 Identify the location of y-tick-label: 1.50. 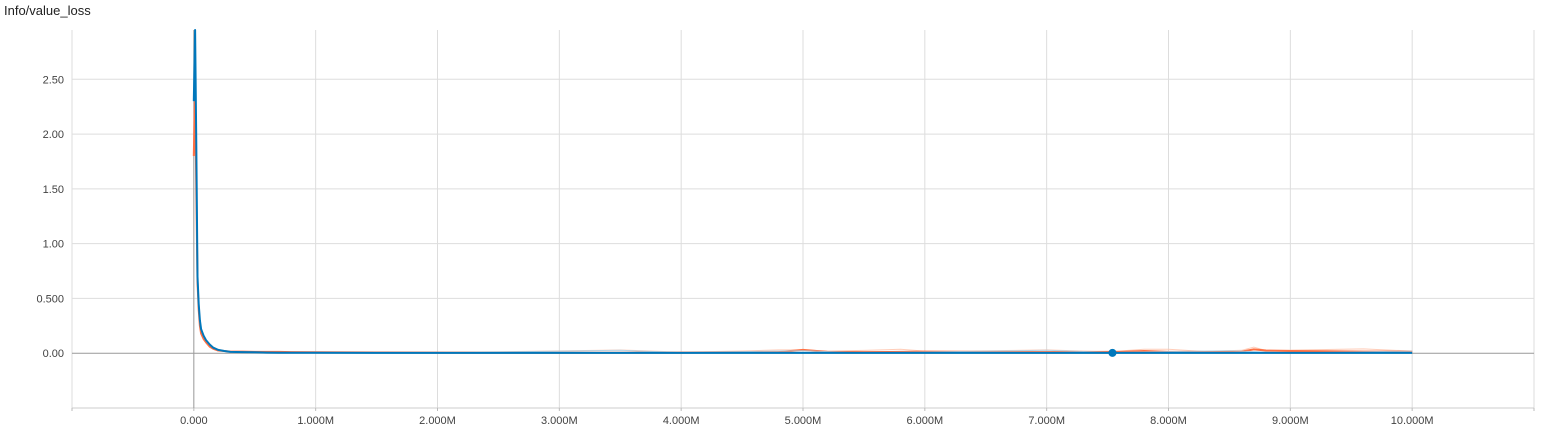
(53, 190).